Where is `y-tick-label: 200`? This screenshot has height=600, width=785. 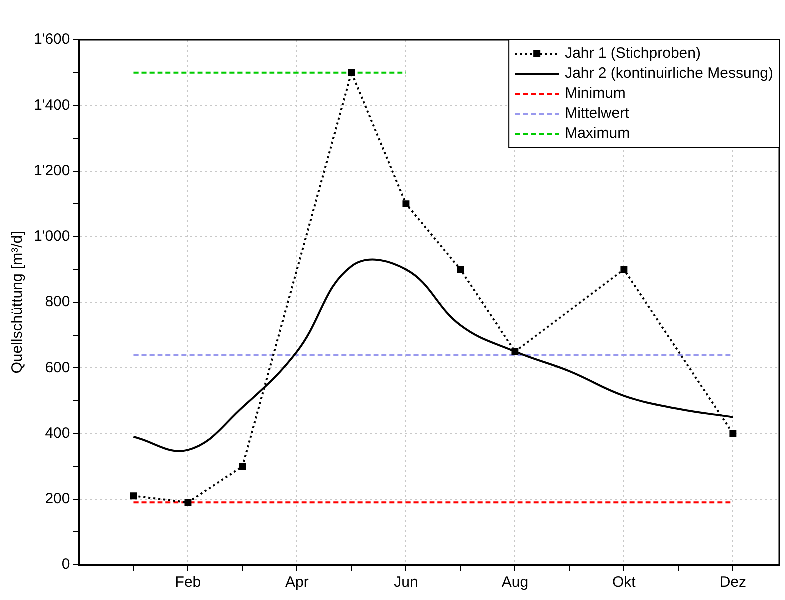 y-tick-label: 200 is located at coordinates (57, 499).